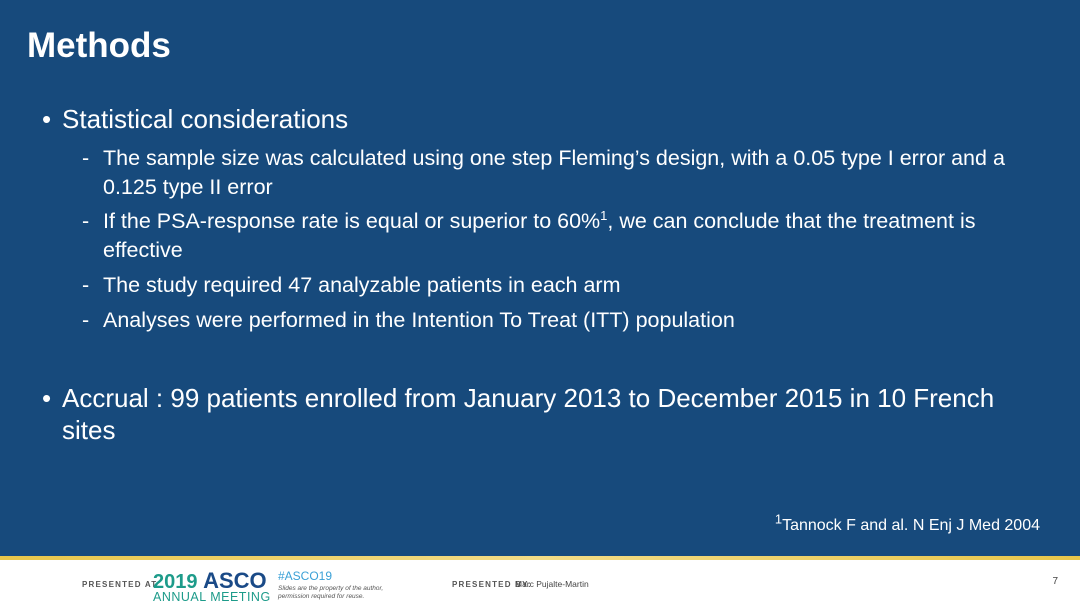  What do you see at coordinates (210, 580) in the screenshot?
I see `asco-logo: 2019 ASCO` at bounding box center [210, 580].